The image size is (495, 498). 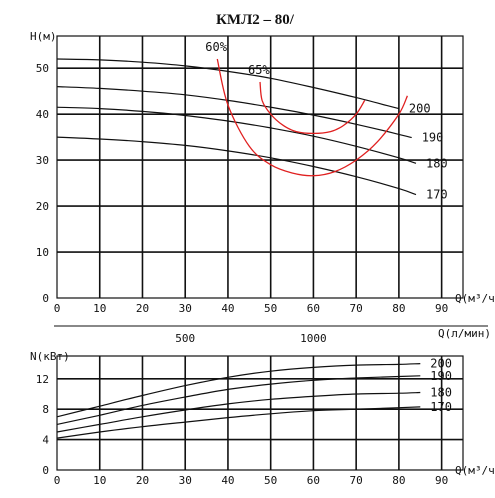 What do you see at coordinates (42, 114) in the screenshot?
I see `y-tick-label: 40` at bounding box center [42, 114].